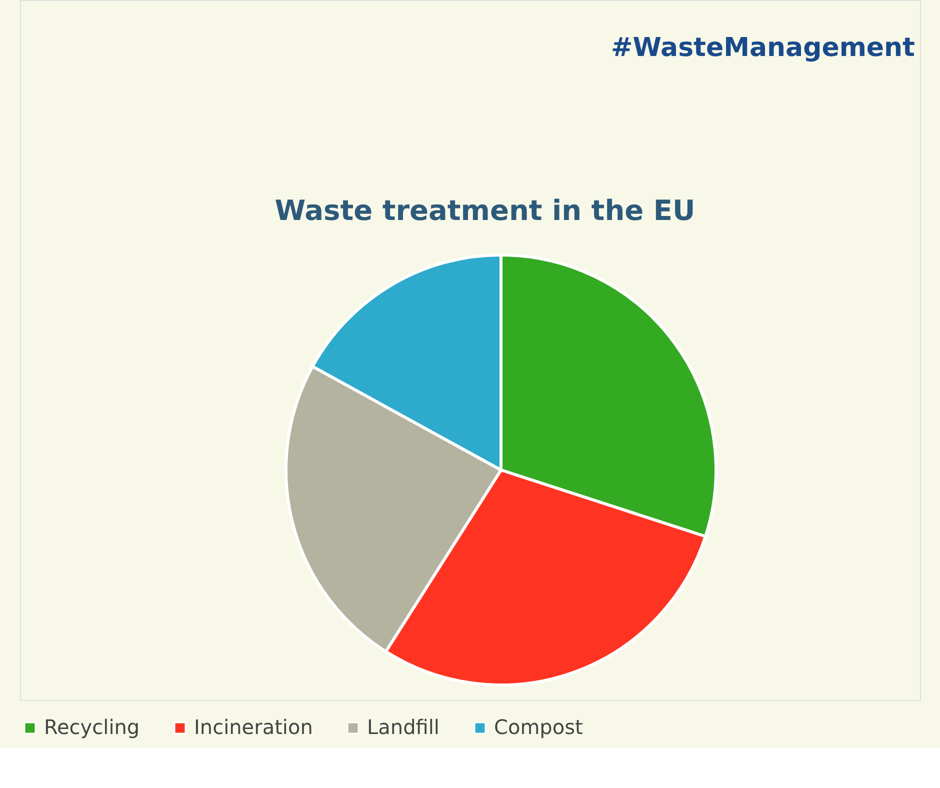 The image size is (940, 788). What do you see at coordinates (253, 727) in the screenshot?
I see `legend-label: Incineration` at bounding box center [253, 727].